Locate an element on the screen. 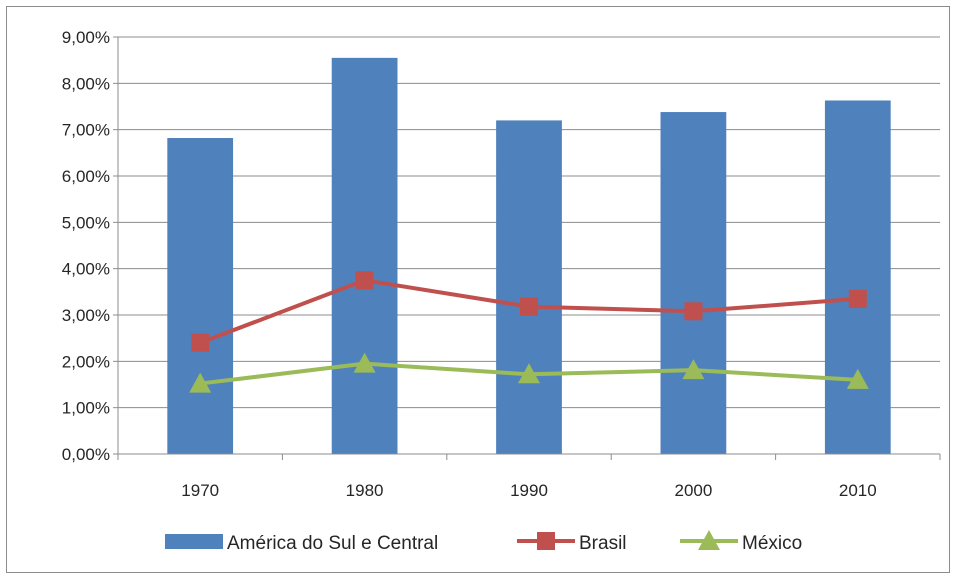 Image resolution: width=958 pixels, height=581 pixels. x-axis-tick-labels: 1970 1980 1990 2000 2010 is located at coordinates (528, 490).